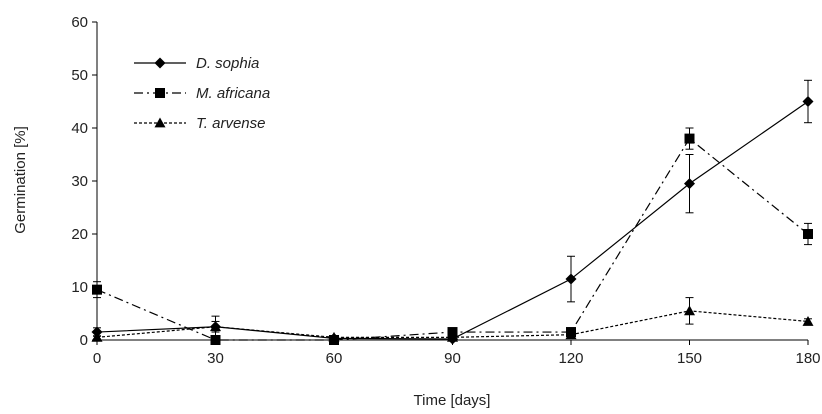  I want to click on legend-label: D. sophia, so click(227, 63).